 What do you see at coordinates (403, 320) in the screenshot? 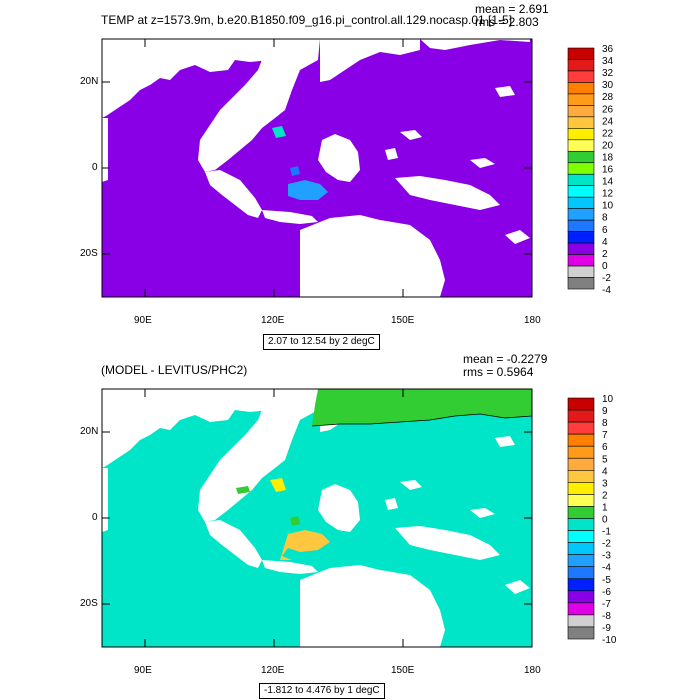
I see `panel1-xtick-150E: 150E` at bounding box center [403, 320].